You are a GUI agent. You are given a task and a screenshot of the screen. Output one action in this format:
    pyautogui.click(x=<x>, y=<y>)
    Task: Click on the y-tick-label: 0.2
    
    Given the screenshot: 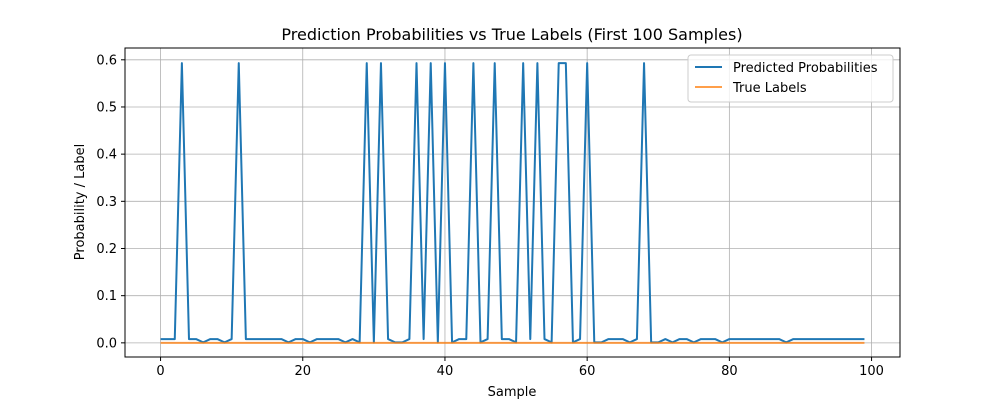 What is the action you would take?
    pyautogui.click(x=106, y=249)
    